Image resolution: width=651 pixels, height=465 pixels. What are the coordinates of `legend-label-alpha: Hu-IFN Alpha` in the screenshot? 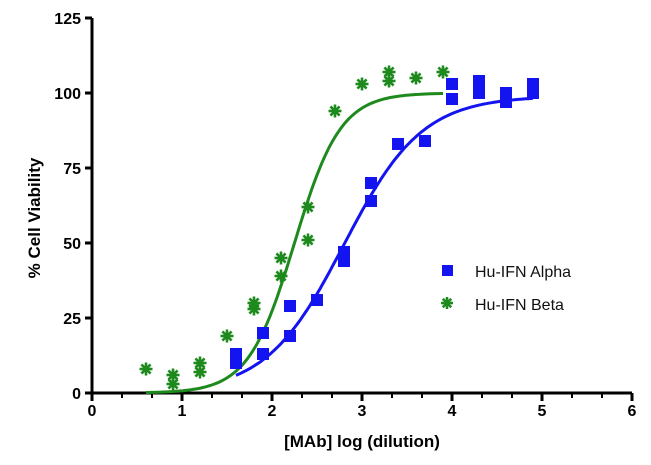 It's located at (523, 272).